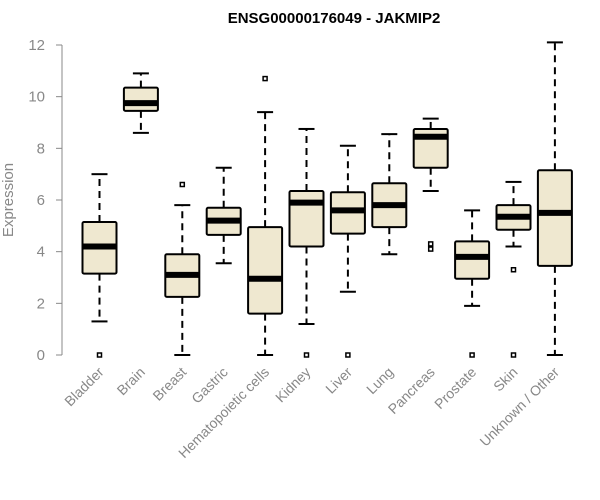  Describe the element at coordinates (169, 384) in the screenshot. I see `x-tick-label: Breast` at that location.